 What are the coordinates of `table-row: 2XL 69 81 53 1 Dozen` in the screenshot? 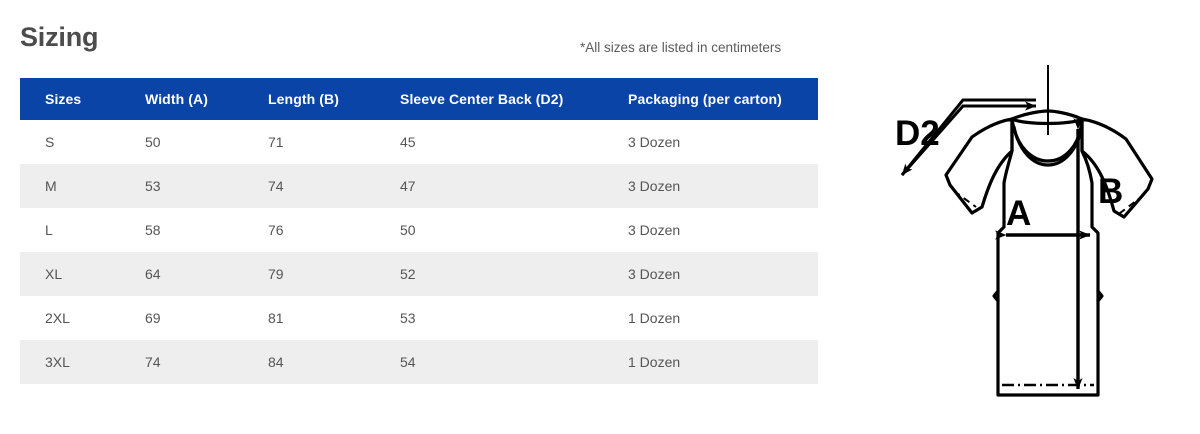 It's located at (419, 318).